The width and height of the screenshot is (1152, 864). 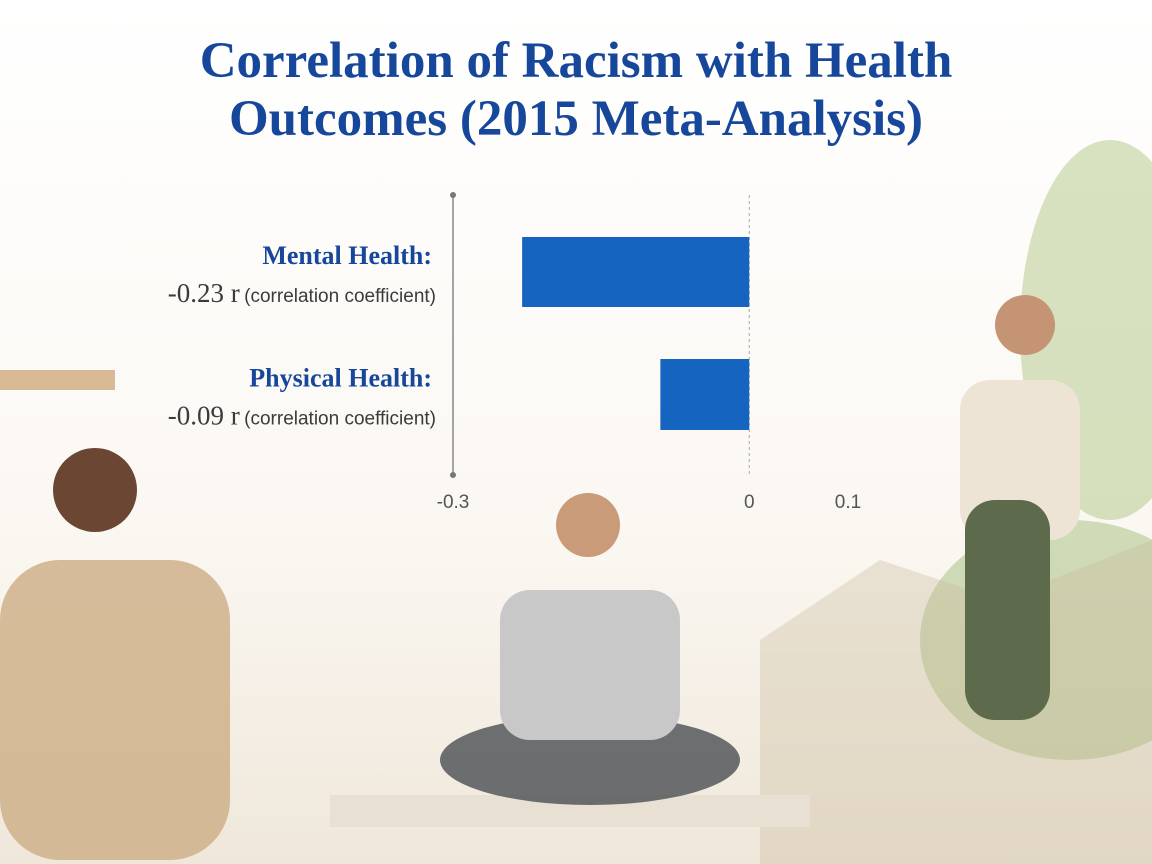 What do you see at coordinates (204, 293) in the screenshot?
I see `value-text: -0.23 r` at bounding box center [204, 293].